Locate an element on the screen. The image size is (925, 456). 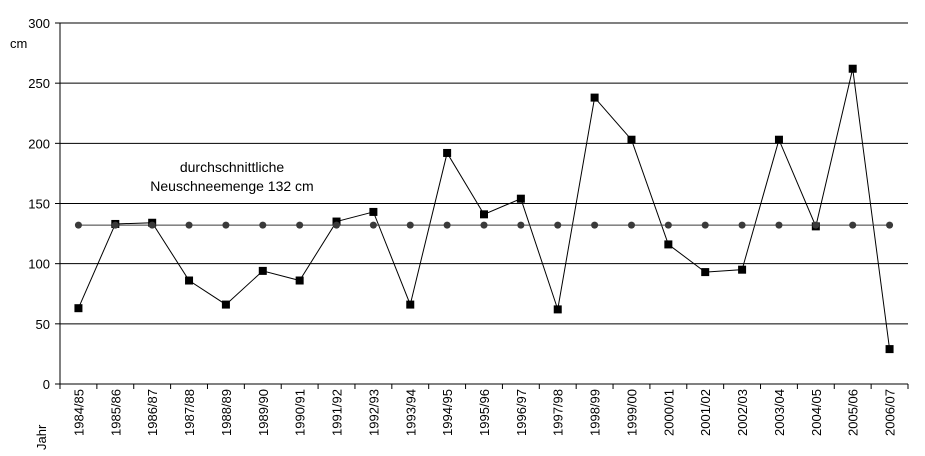
x-tick-label: 1998/99 is located at coordinates (595, 412).